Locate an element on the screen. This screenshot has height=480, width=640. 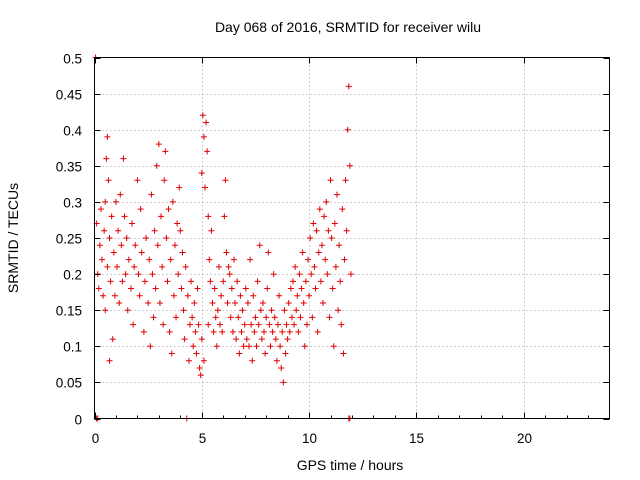
y-tick-label: 0.1 is located at coordinates (72, 347).